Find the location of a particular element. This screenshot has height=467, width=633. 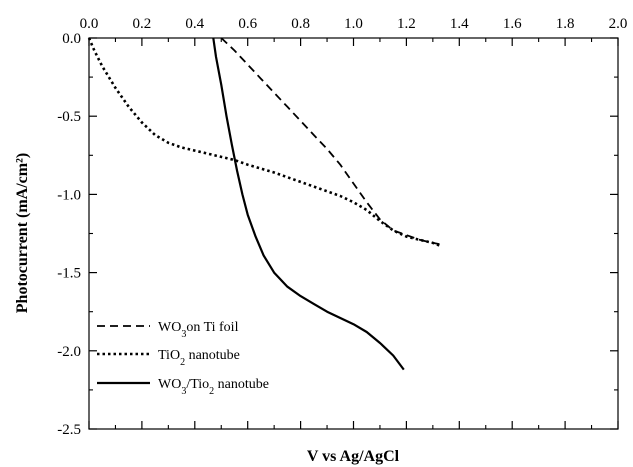

y-axis-title: Photocurrent (mA/cm²) is located at coordinates (22, 233).